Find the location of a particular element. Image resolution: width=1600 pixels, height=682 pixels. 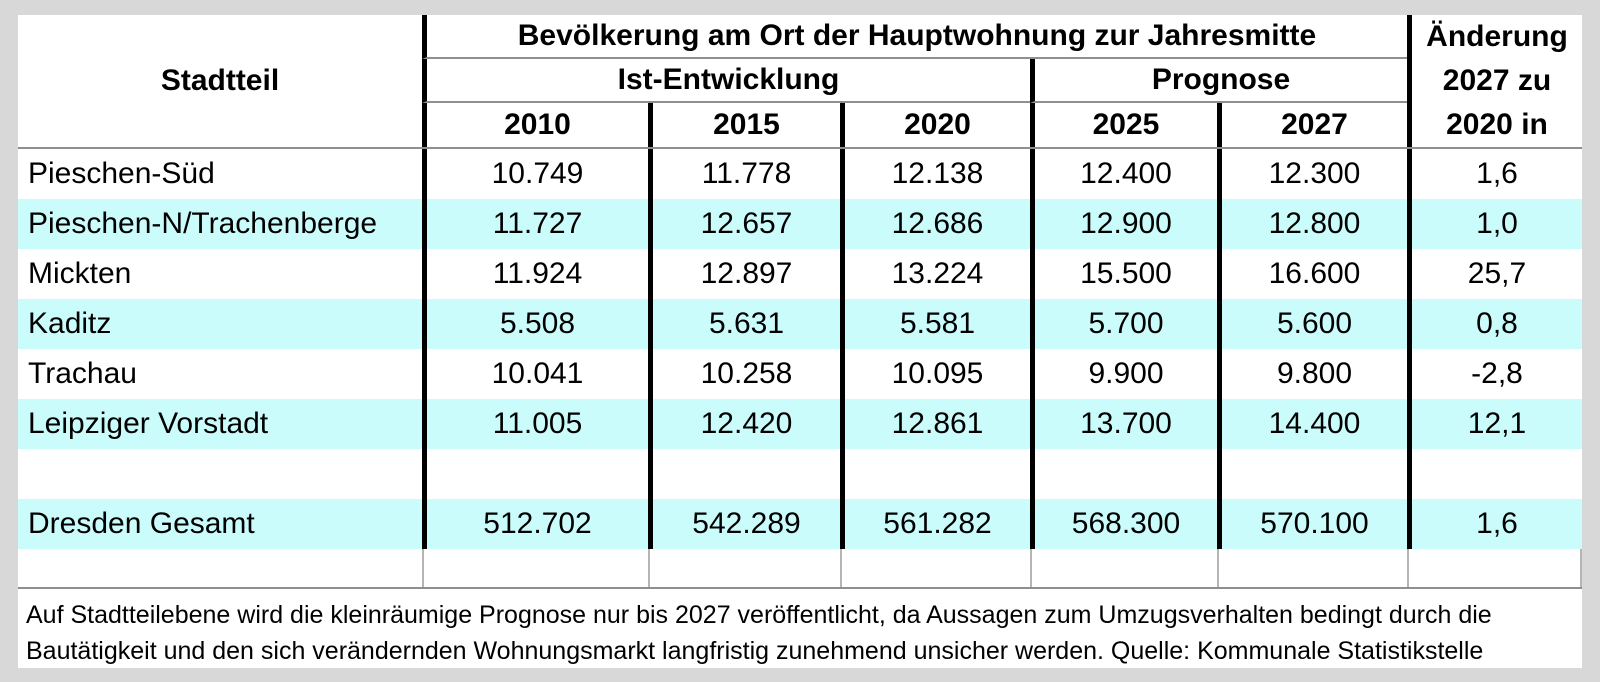

cell-value: 11.727 is located at coordinates (535, 224).